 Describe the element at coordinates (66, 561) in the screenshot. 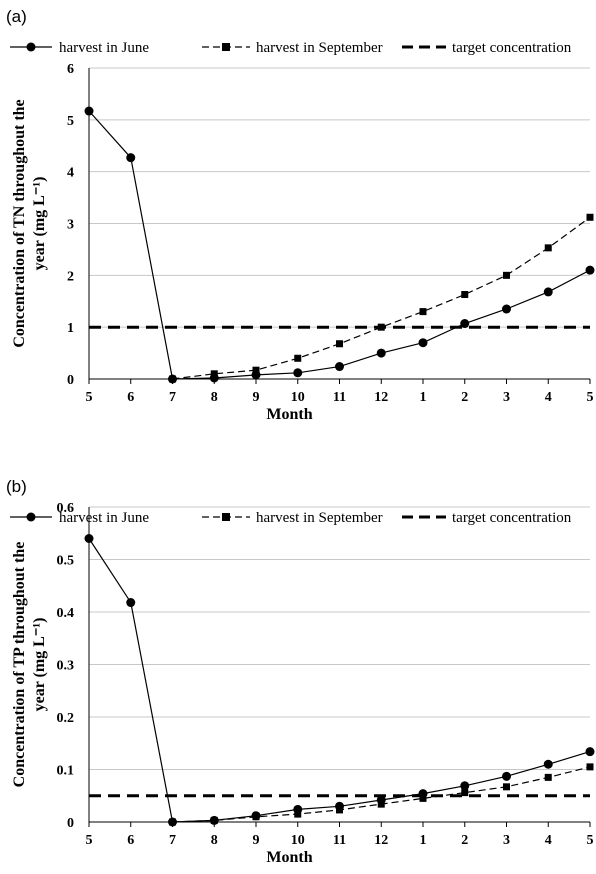

I see `y-tick-label: 0.5` at that location.